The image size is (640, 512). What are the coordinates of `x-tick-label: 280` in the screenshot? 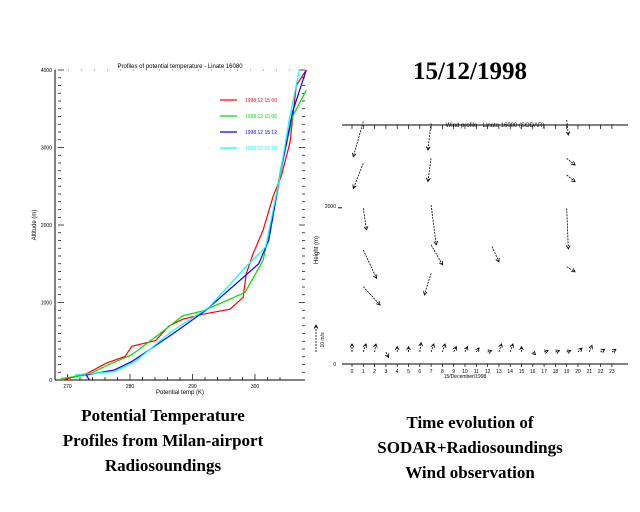 It's located at (130, 387).